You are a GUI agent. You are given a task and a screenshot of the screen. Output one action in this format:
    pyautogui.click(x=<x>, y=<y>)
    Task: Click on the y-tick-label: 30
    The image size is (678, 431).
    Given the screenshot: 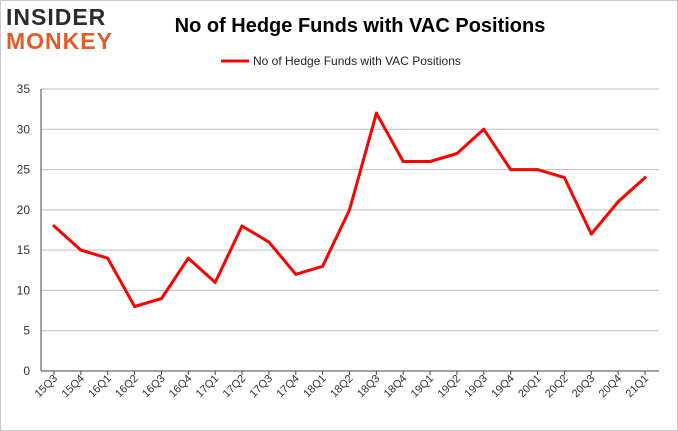 What is the action you would take?
    pyautogui.click(x=24, y=129)
    